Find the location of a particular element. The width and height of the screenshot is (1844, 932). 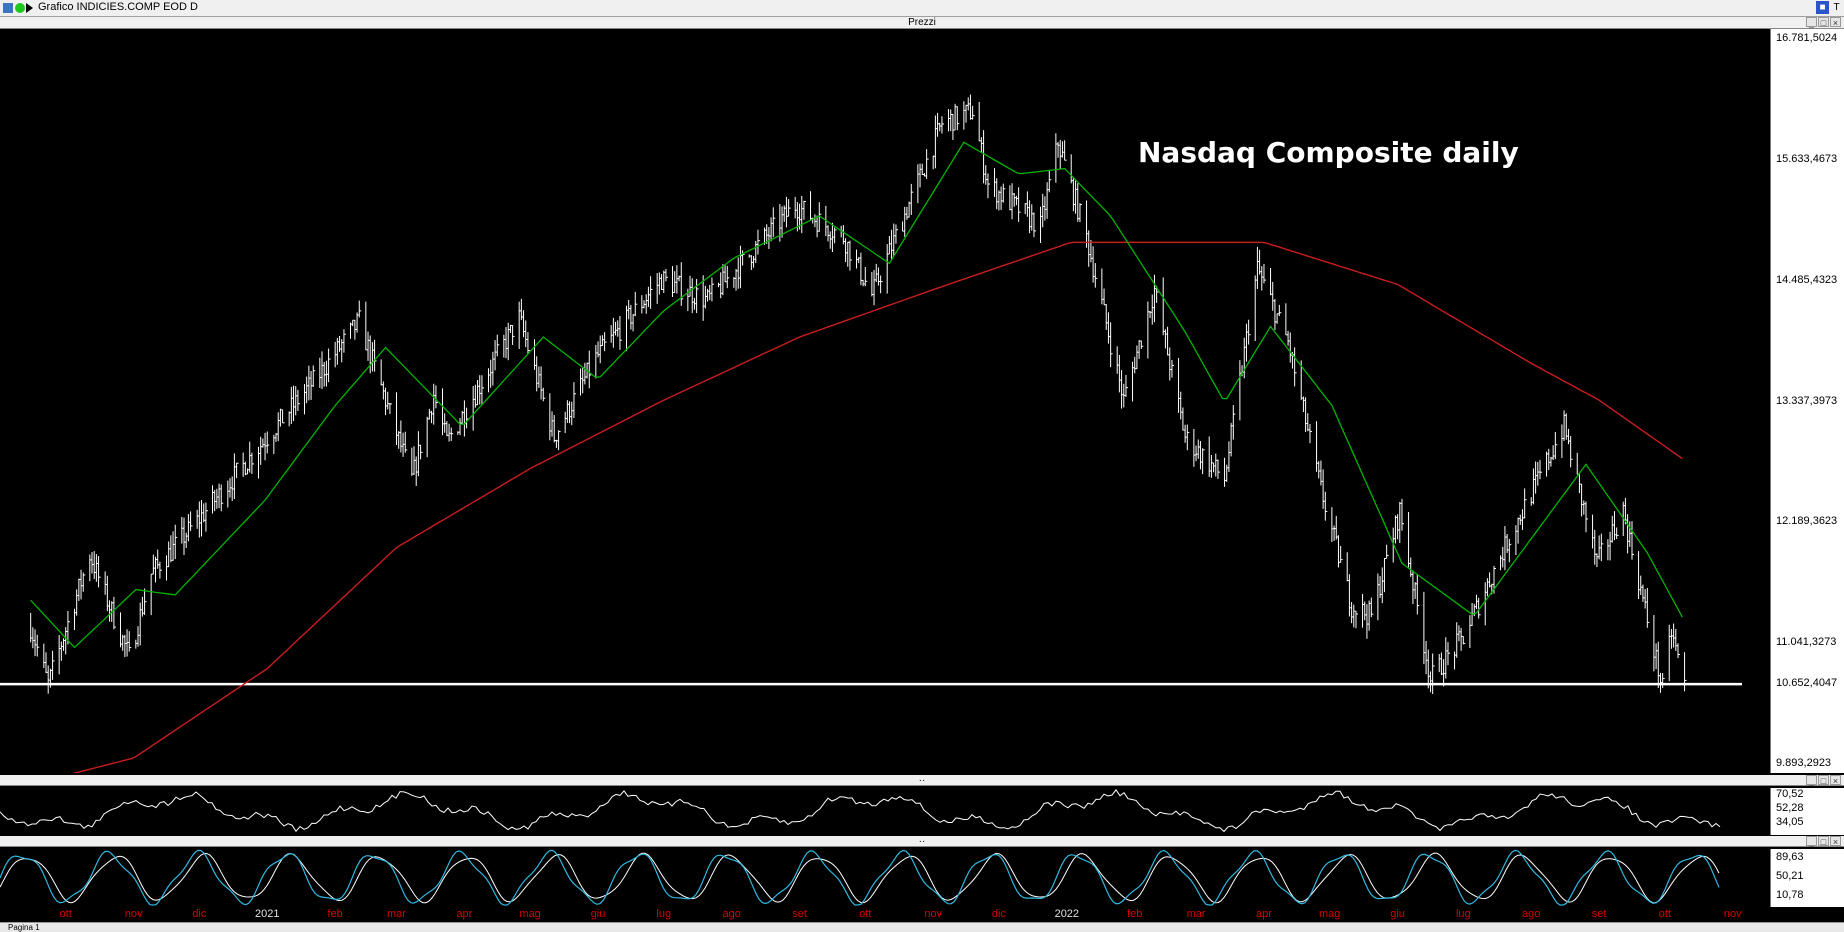

osc2-maximize-icon: □ is located at coordinates (1823, 841).